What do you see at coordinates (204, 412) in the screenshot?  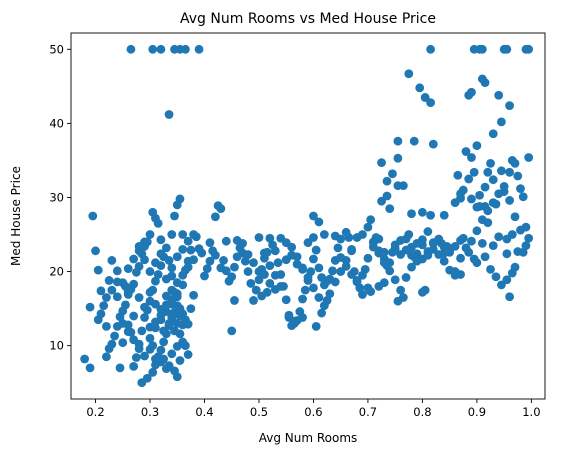 I see `x-tick-label: 0.4` at bounding box center [204, 412].